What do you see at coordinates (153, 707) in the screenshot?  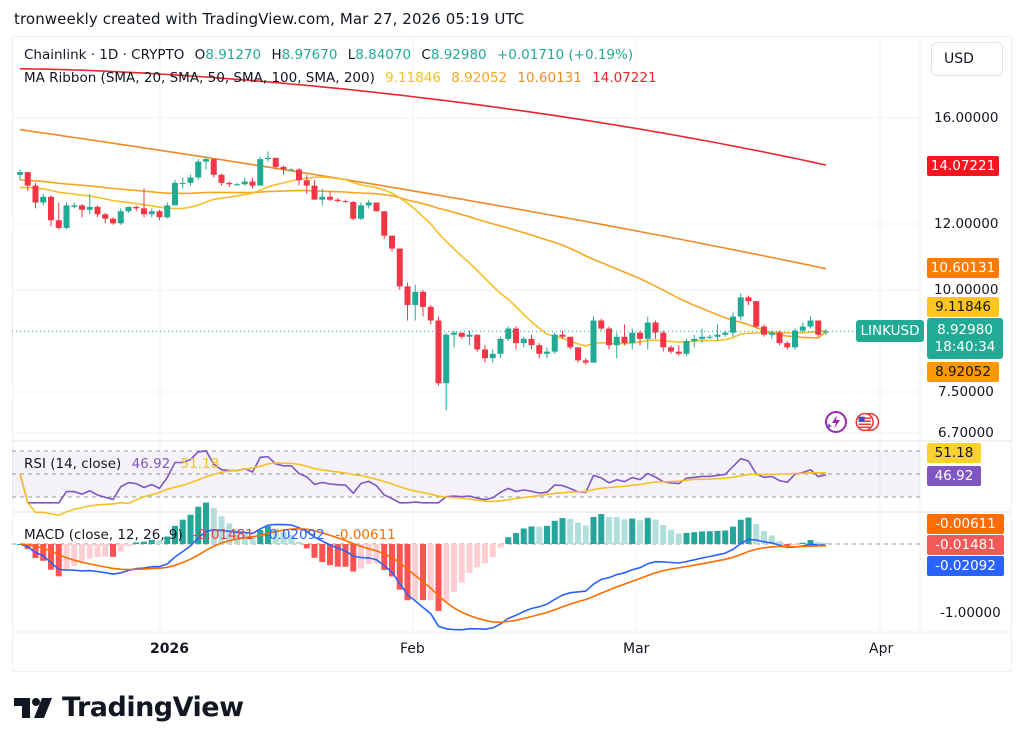 I see `logo-text: TradingView` at bounding box center [153, 707].